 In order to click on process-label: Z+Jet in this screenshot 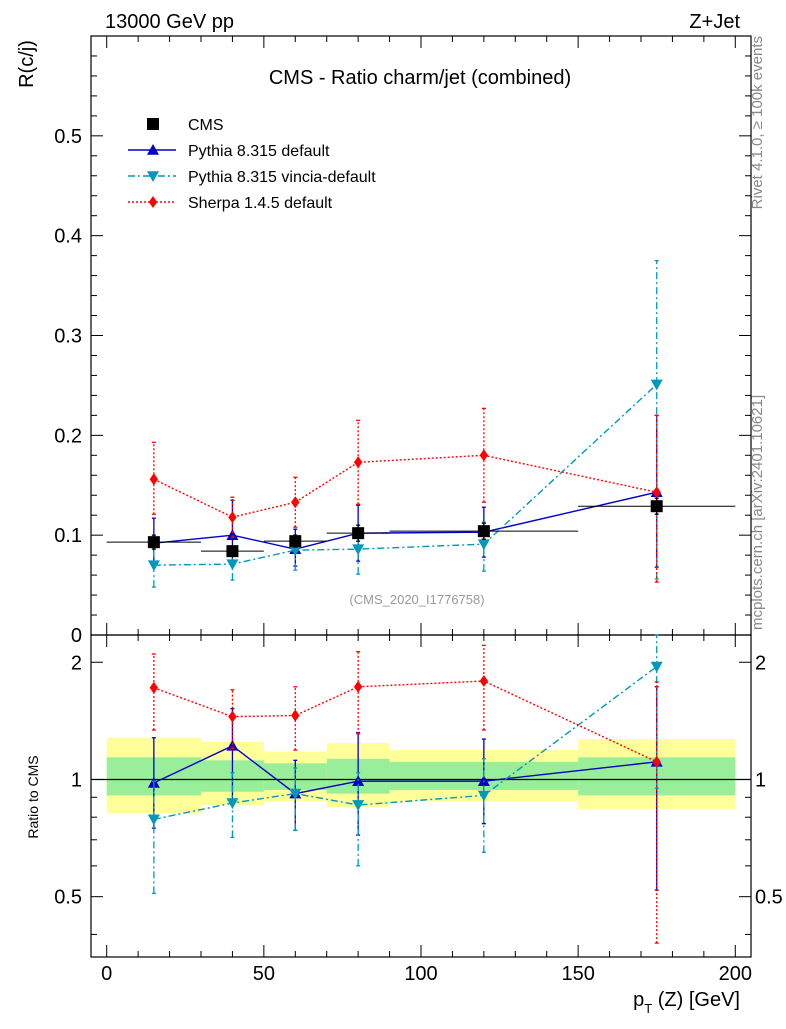, I will do `click(714, 22)`.